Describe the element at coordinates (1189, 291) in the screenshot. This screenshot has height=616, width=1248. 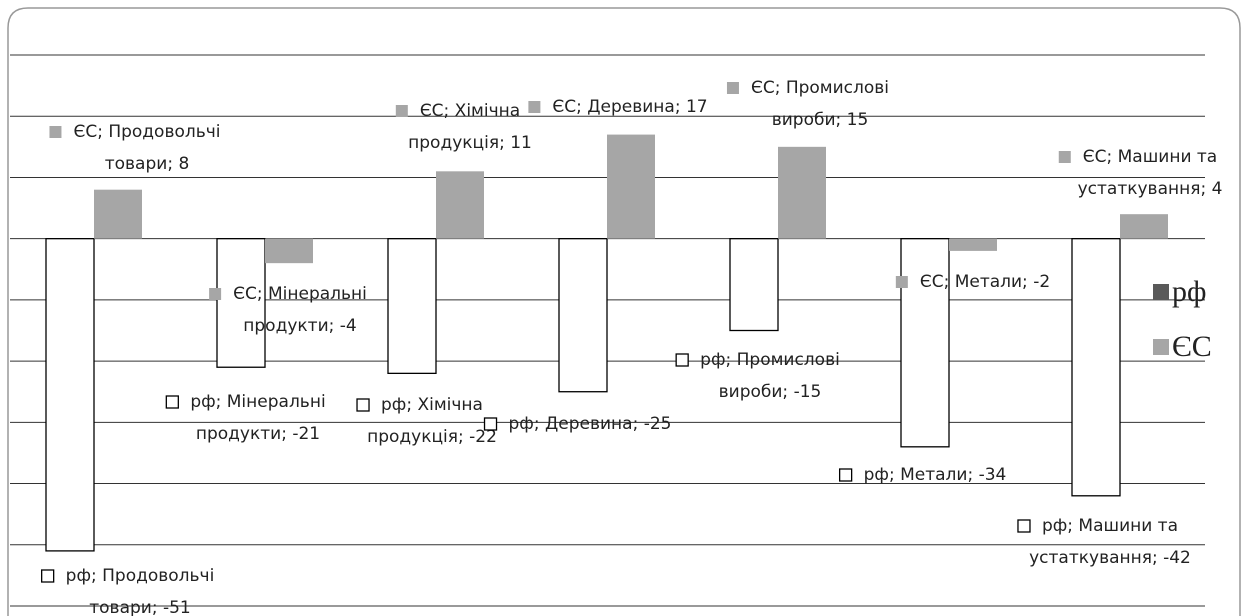
I see `legend-label: рф` at that location.